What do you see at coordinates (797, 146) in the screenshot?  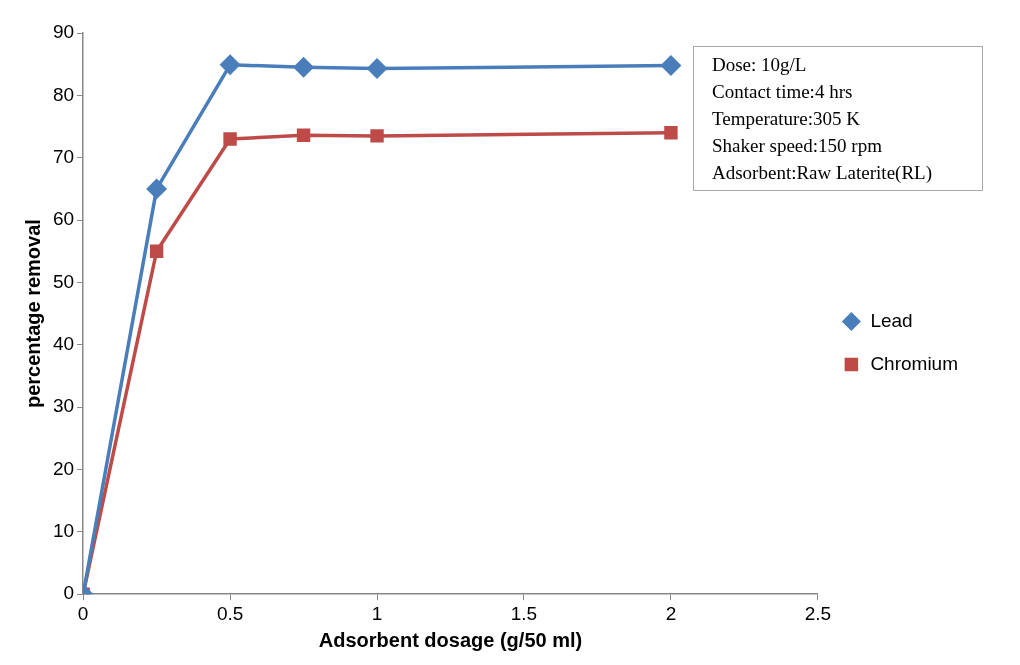 I see `annotation: Shaker speed:150 rpm` at bounding box center [797, 146].